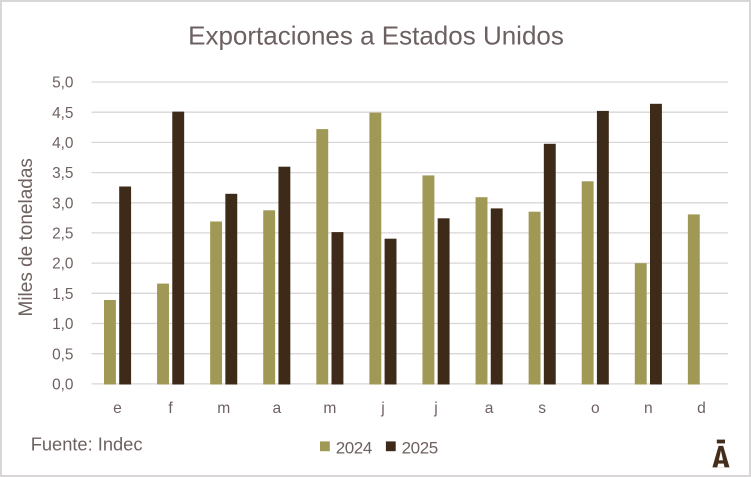  I want to click on svg-text: 3,0, so click(62, 203).